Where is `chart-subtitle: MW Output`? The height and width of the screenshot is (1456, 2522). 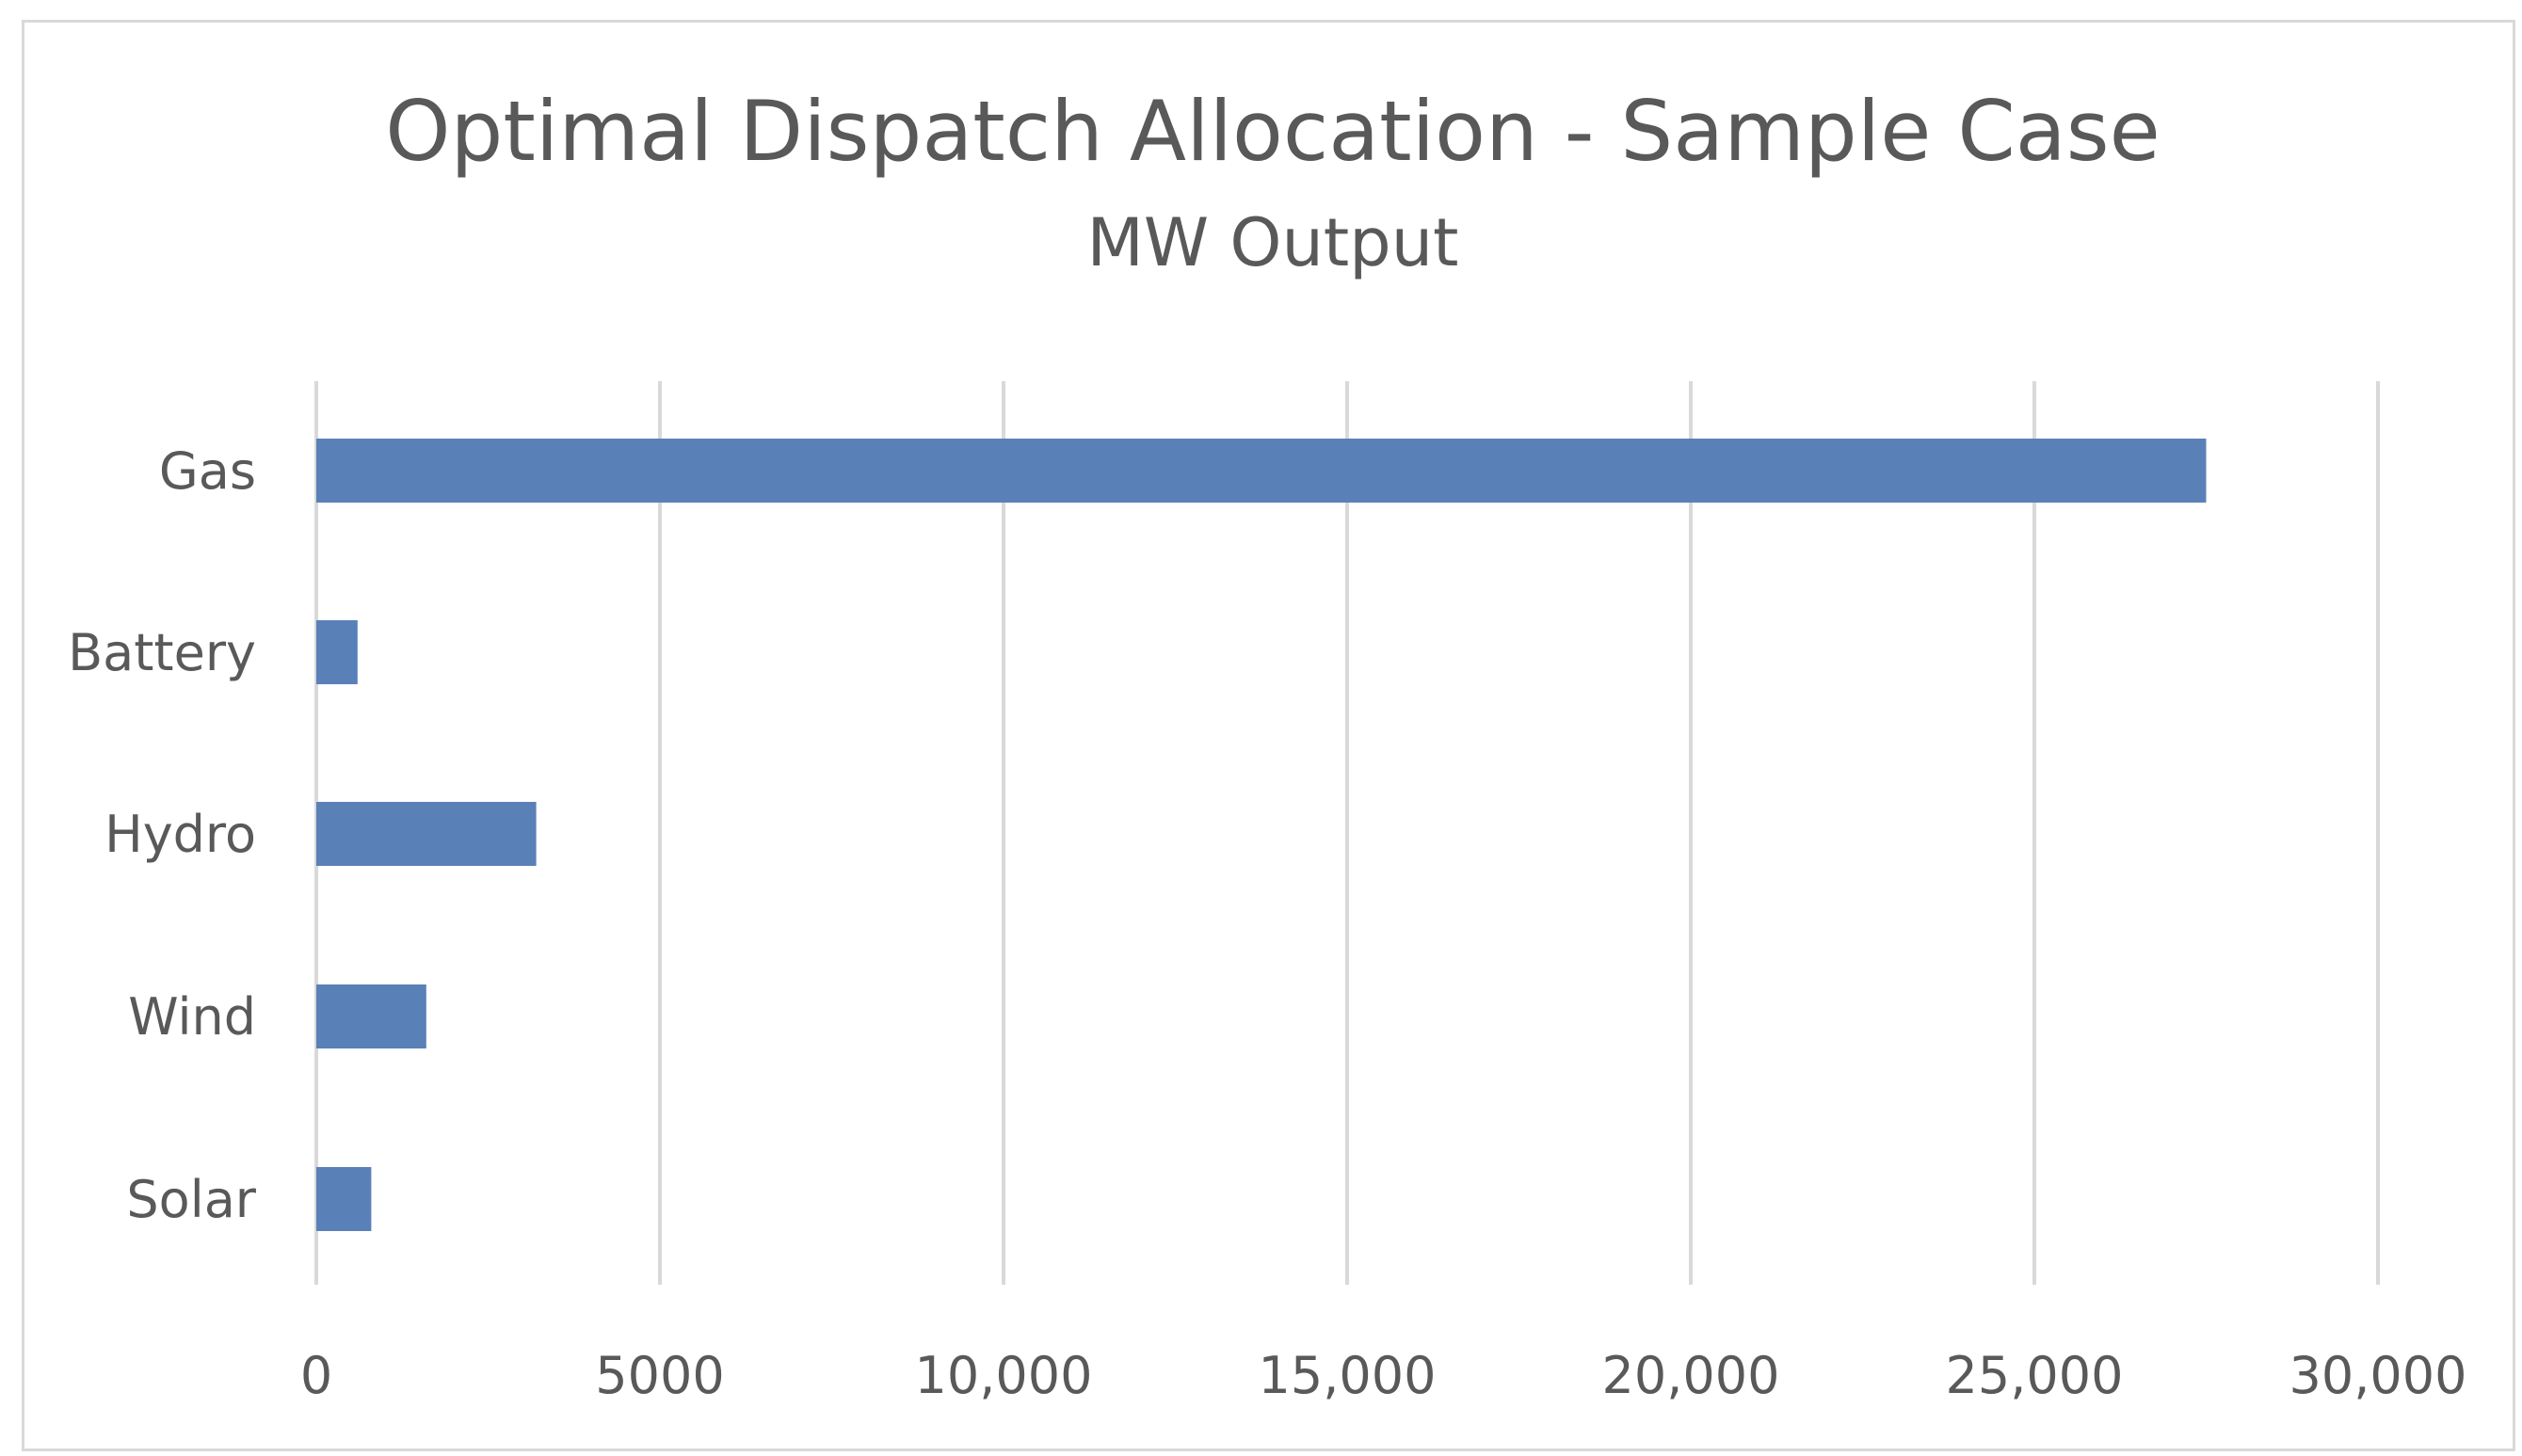 chart-subtitle: MW Output is located at coordinates (1272, 242).